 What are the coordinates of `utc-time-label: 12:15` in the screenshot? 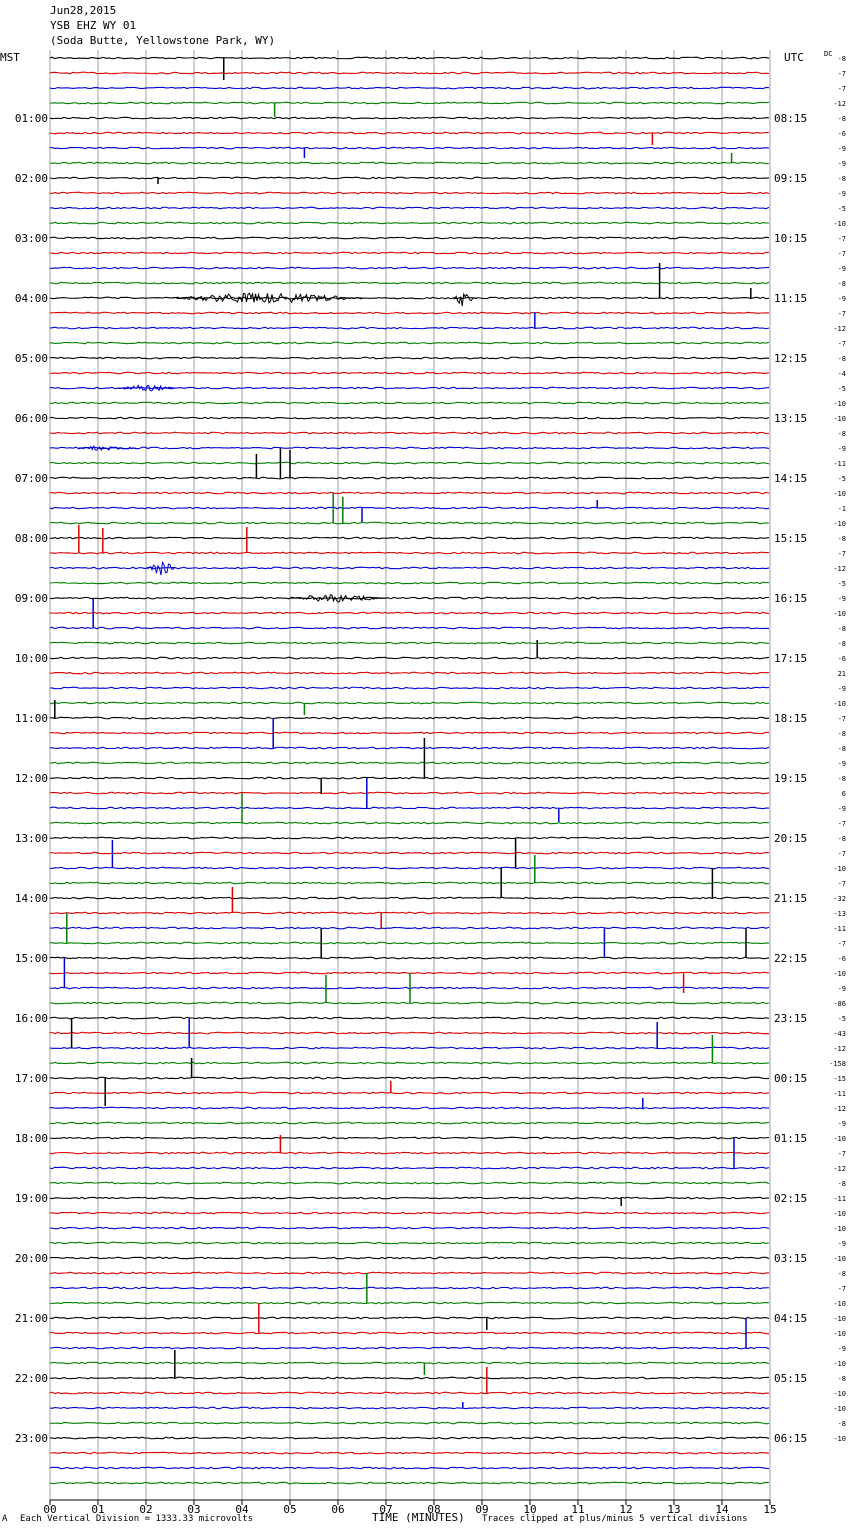 It's located at (790, 358).